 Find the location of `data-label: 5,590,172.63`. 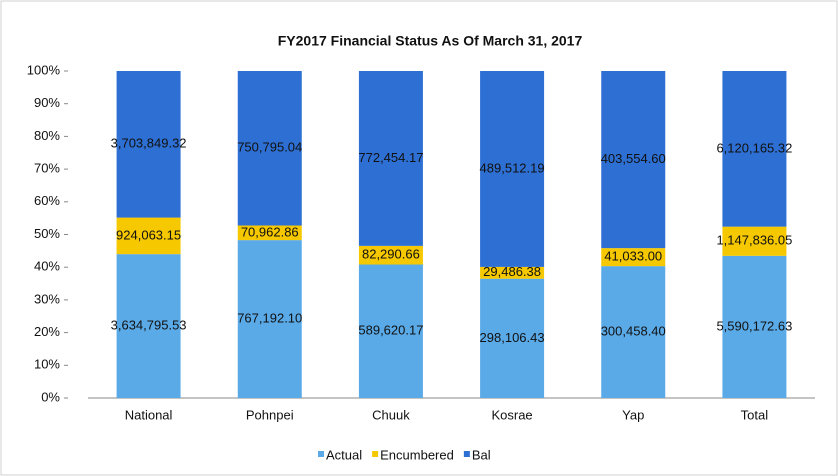

data-label: 5,590,172.63 is located at coordinates (754, 325).